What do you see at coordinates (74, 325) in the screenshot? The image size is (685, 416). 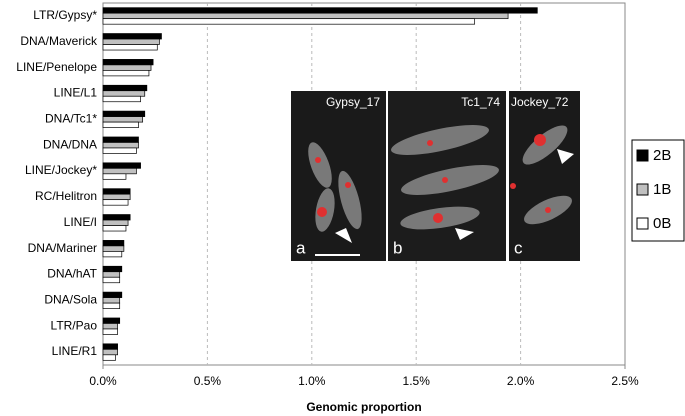 I see `y-tick-label: LTR/Pao` at bounding box center [74, 325].